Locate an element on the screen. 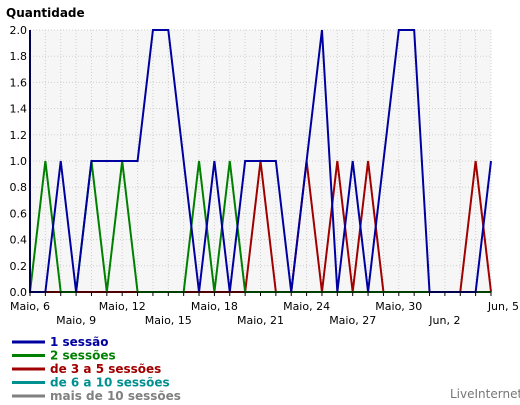  legend-label: 1 sessão is located at coordinates (79, 342).